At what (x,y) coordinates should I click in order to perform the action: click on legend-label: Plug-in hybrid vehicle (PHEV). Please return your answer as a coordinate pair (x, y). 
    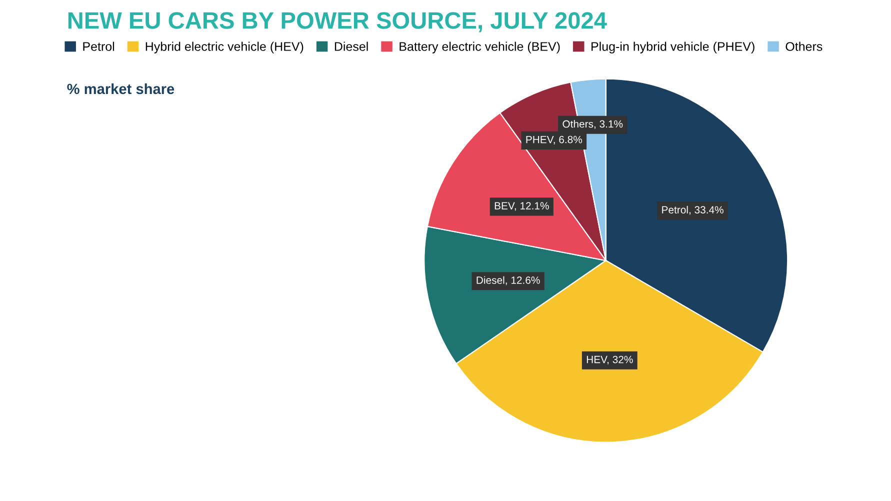
    Looking at the image, I should click on (673, 48).